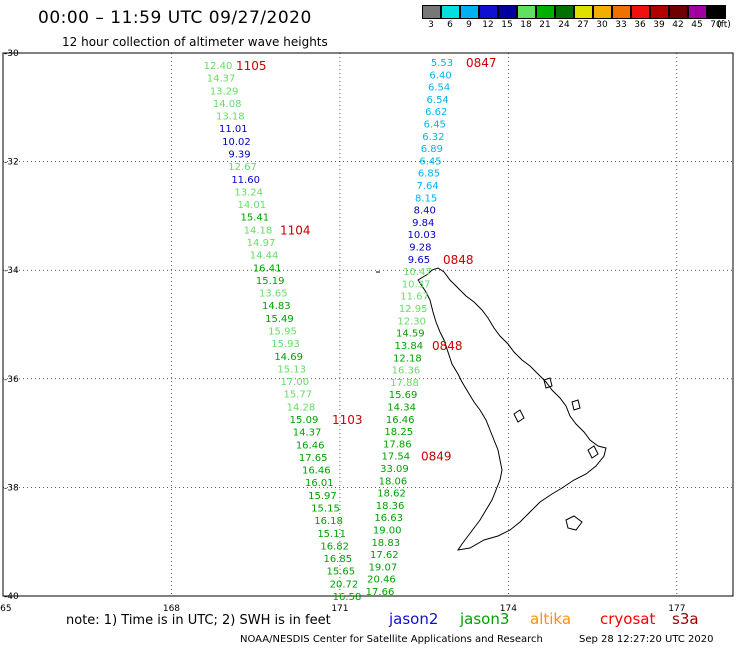  What do you see at coordinates (285, 344) in the screenshot?
I see `wave-height-label: 15.93` at bounding box center [285, 344].